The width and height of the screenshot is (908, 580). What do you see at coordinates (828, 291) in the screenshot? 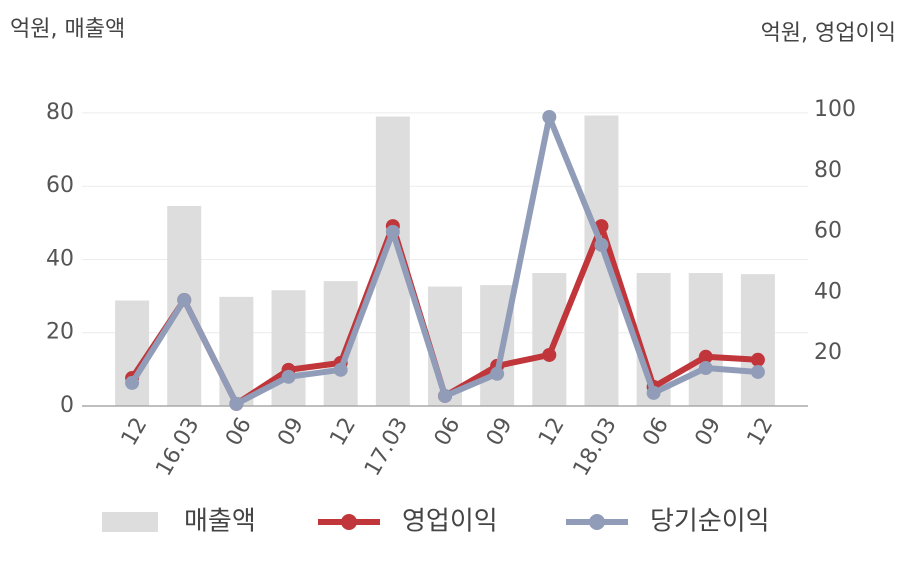
I see `y2-tick-label: 40` at bounding box center [828, 291].